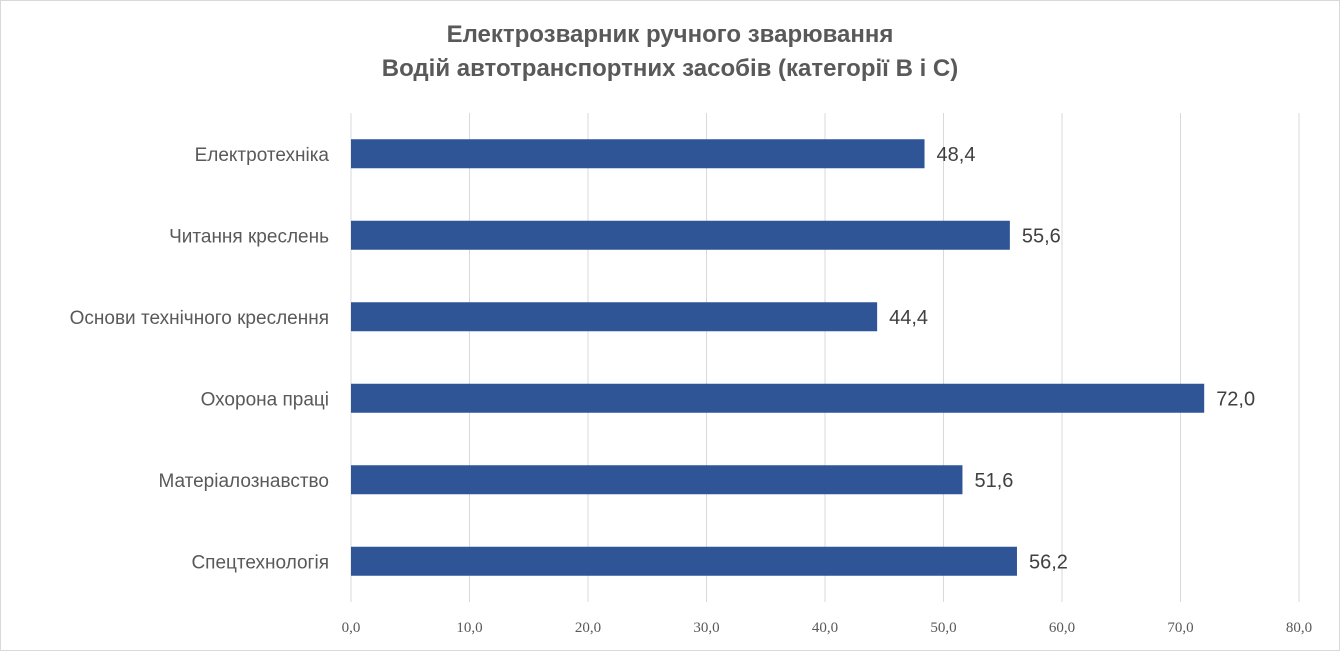  Describe the element at coordinates (1048, 562) in the screenshot. I see `data-label: 56,2` at that location.